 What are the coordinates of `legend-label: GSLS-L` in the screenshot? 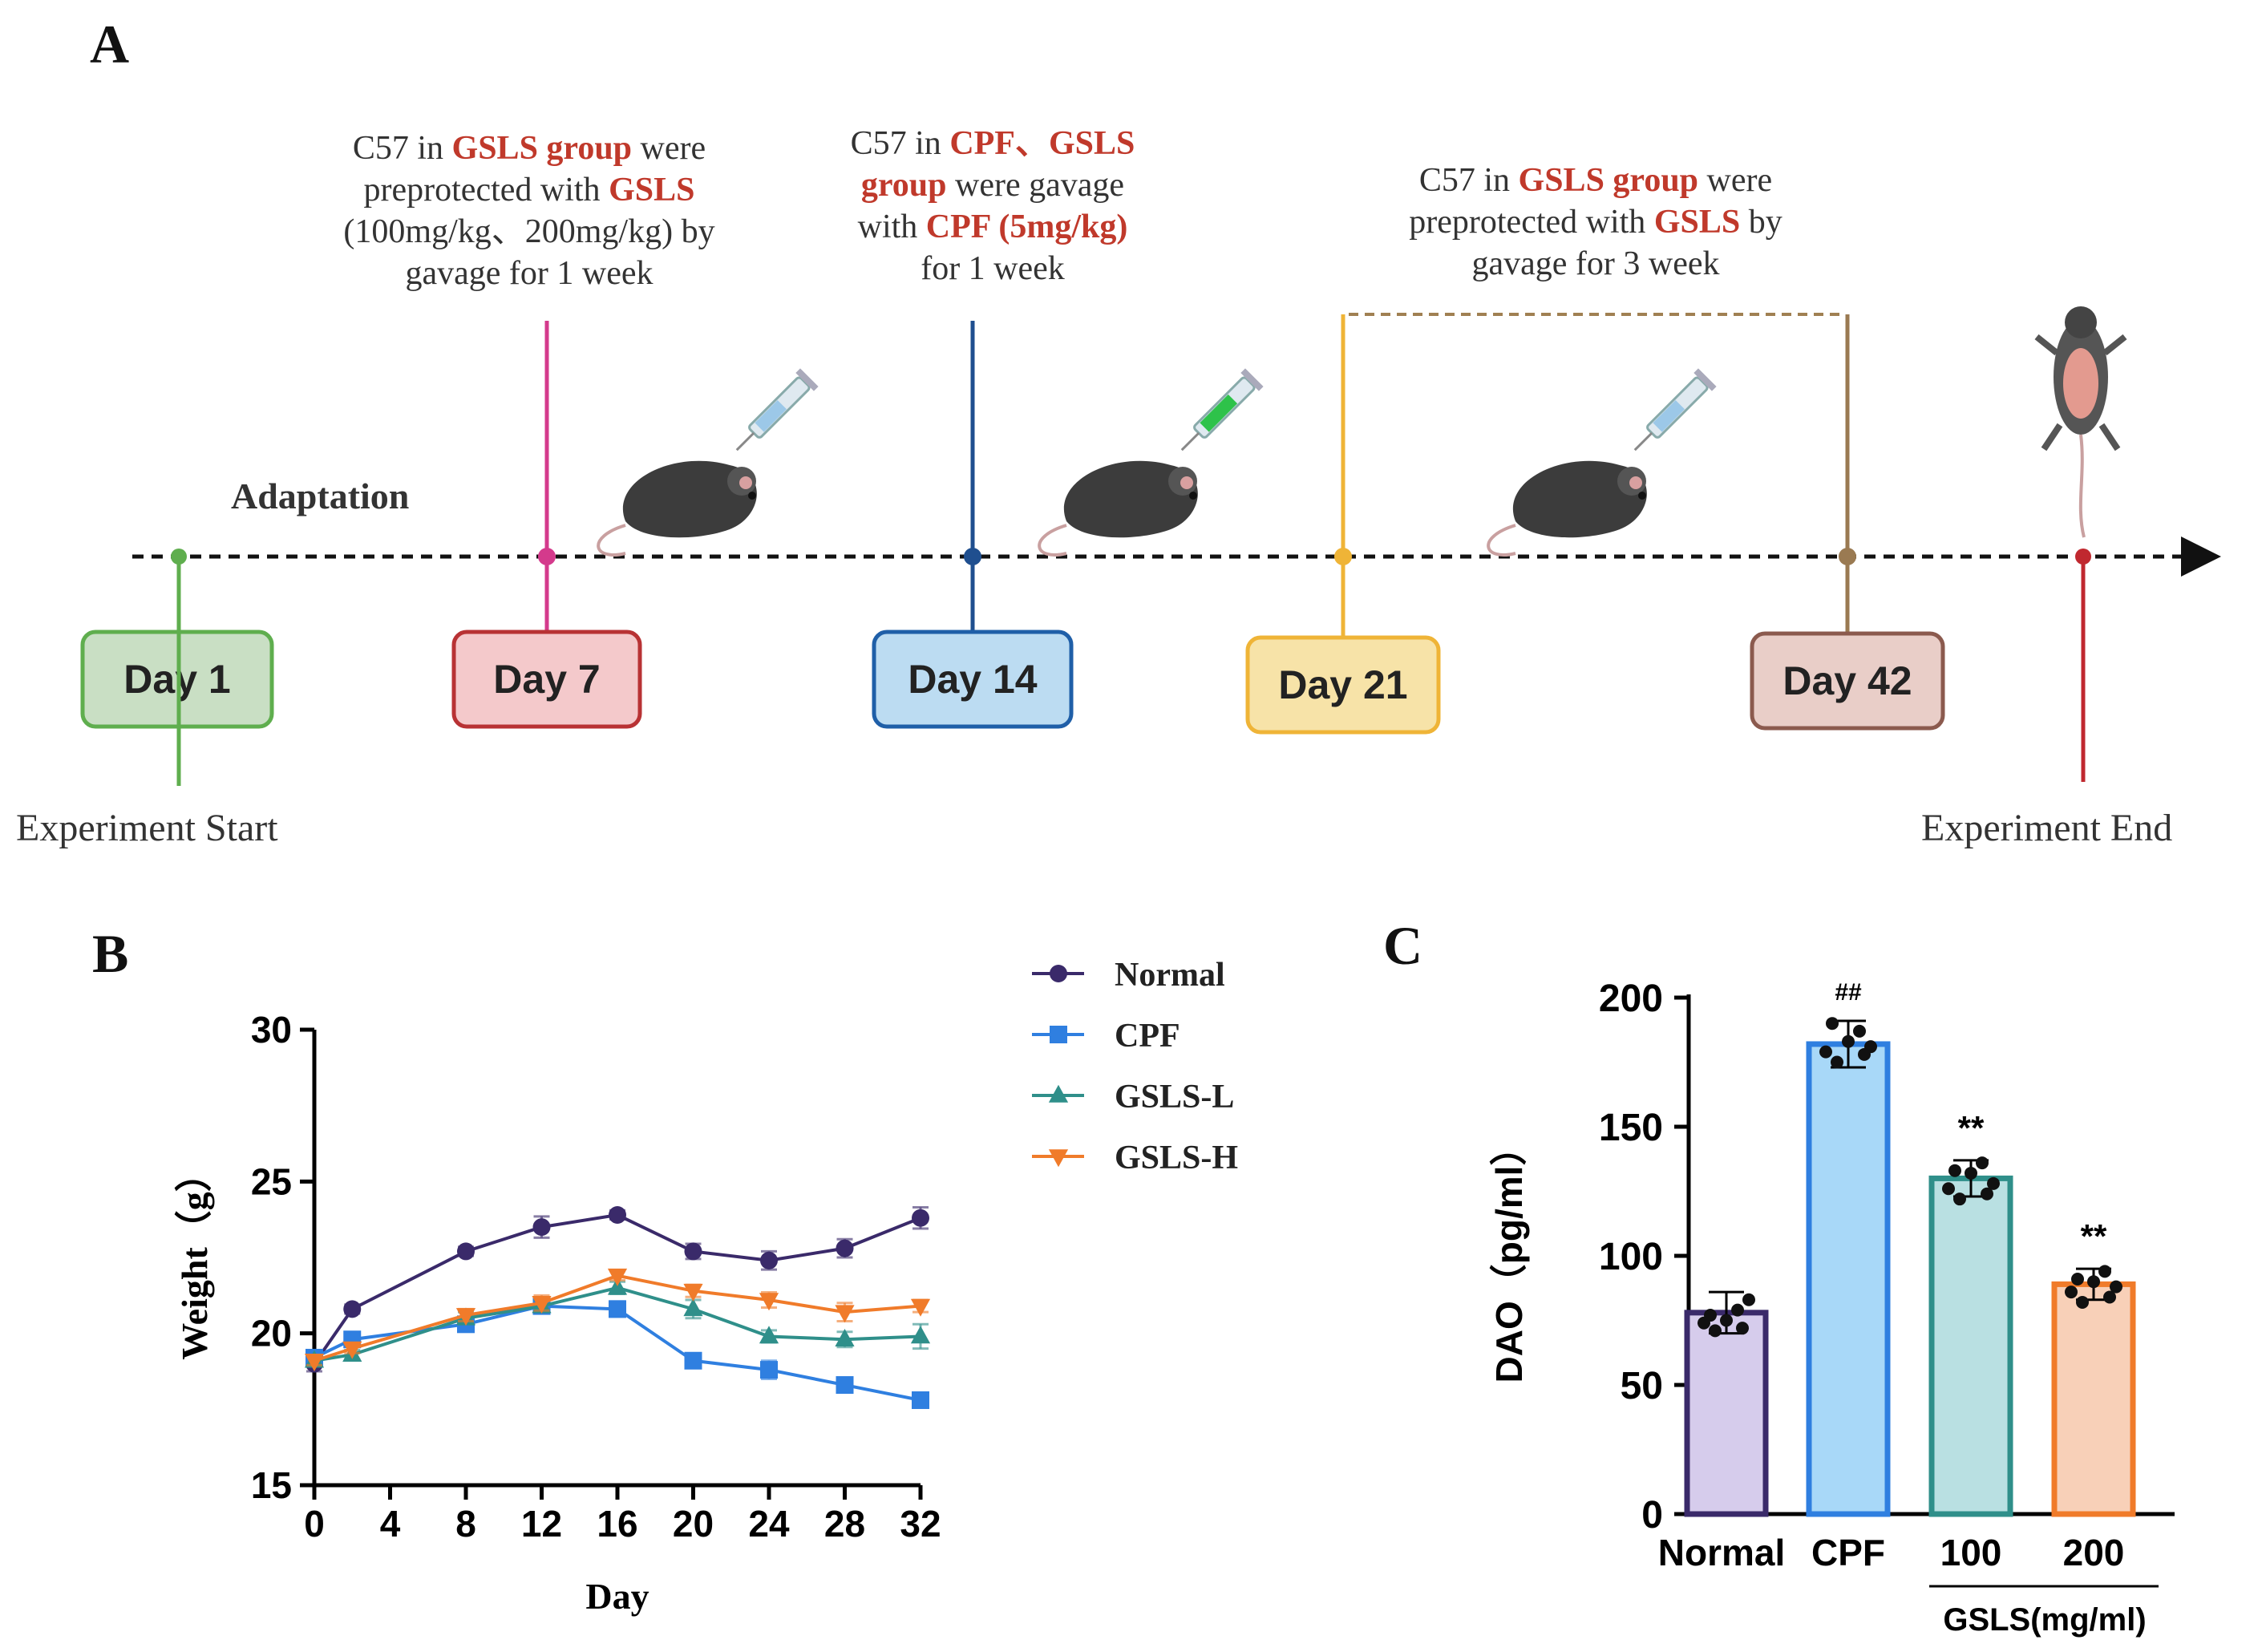 It's located at (1174, 1097).